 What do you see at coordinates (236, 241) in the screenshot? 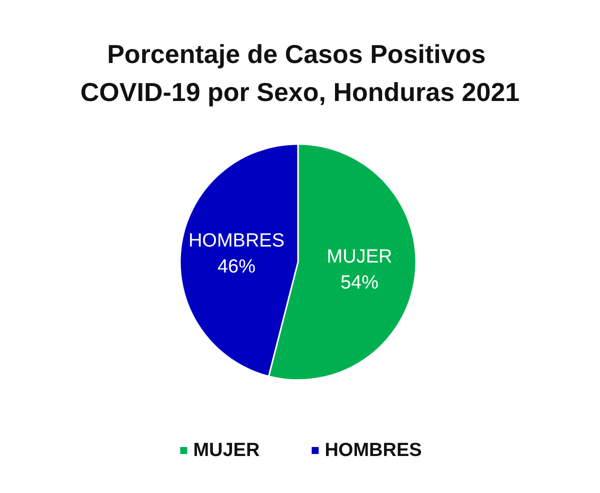
I see `slice-label: HOMBRES` at bounding box center [236, 241].